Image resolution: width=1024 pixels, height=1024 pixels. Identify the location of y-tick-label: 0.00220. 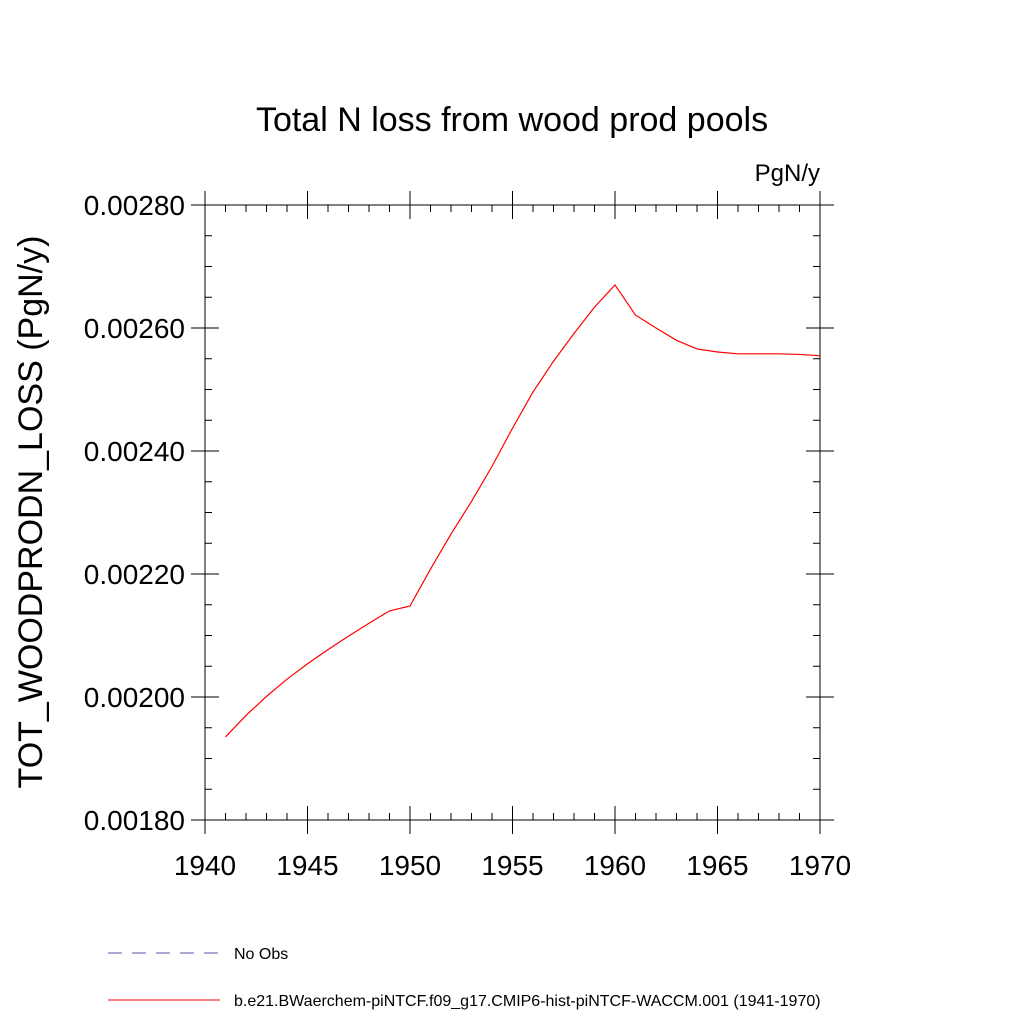
(134, 574).